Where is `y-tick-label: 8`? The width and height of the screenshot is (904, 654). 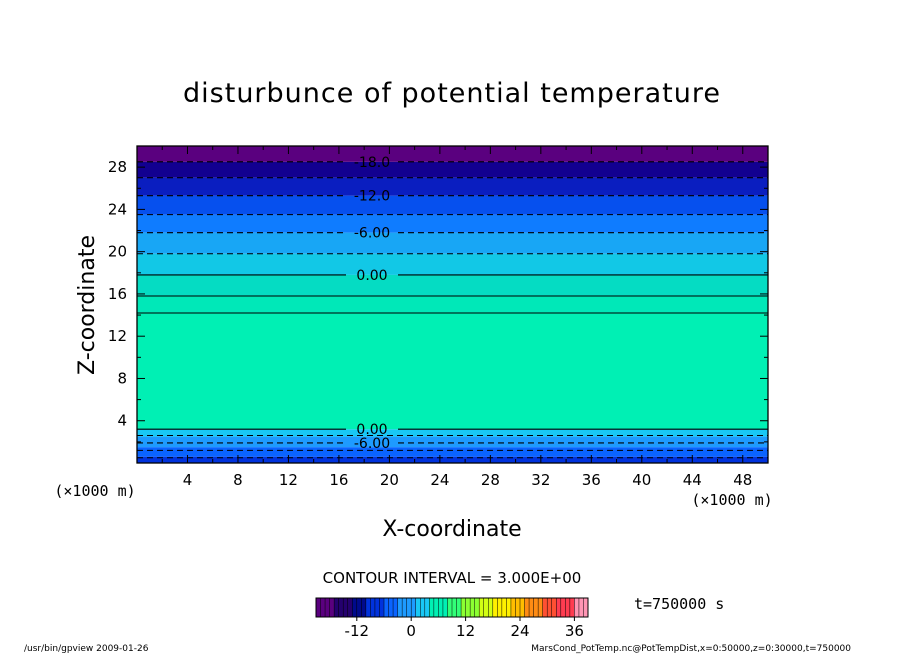 y-tick-label: 8 is located at coordinates (122, 378).